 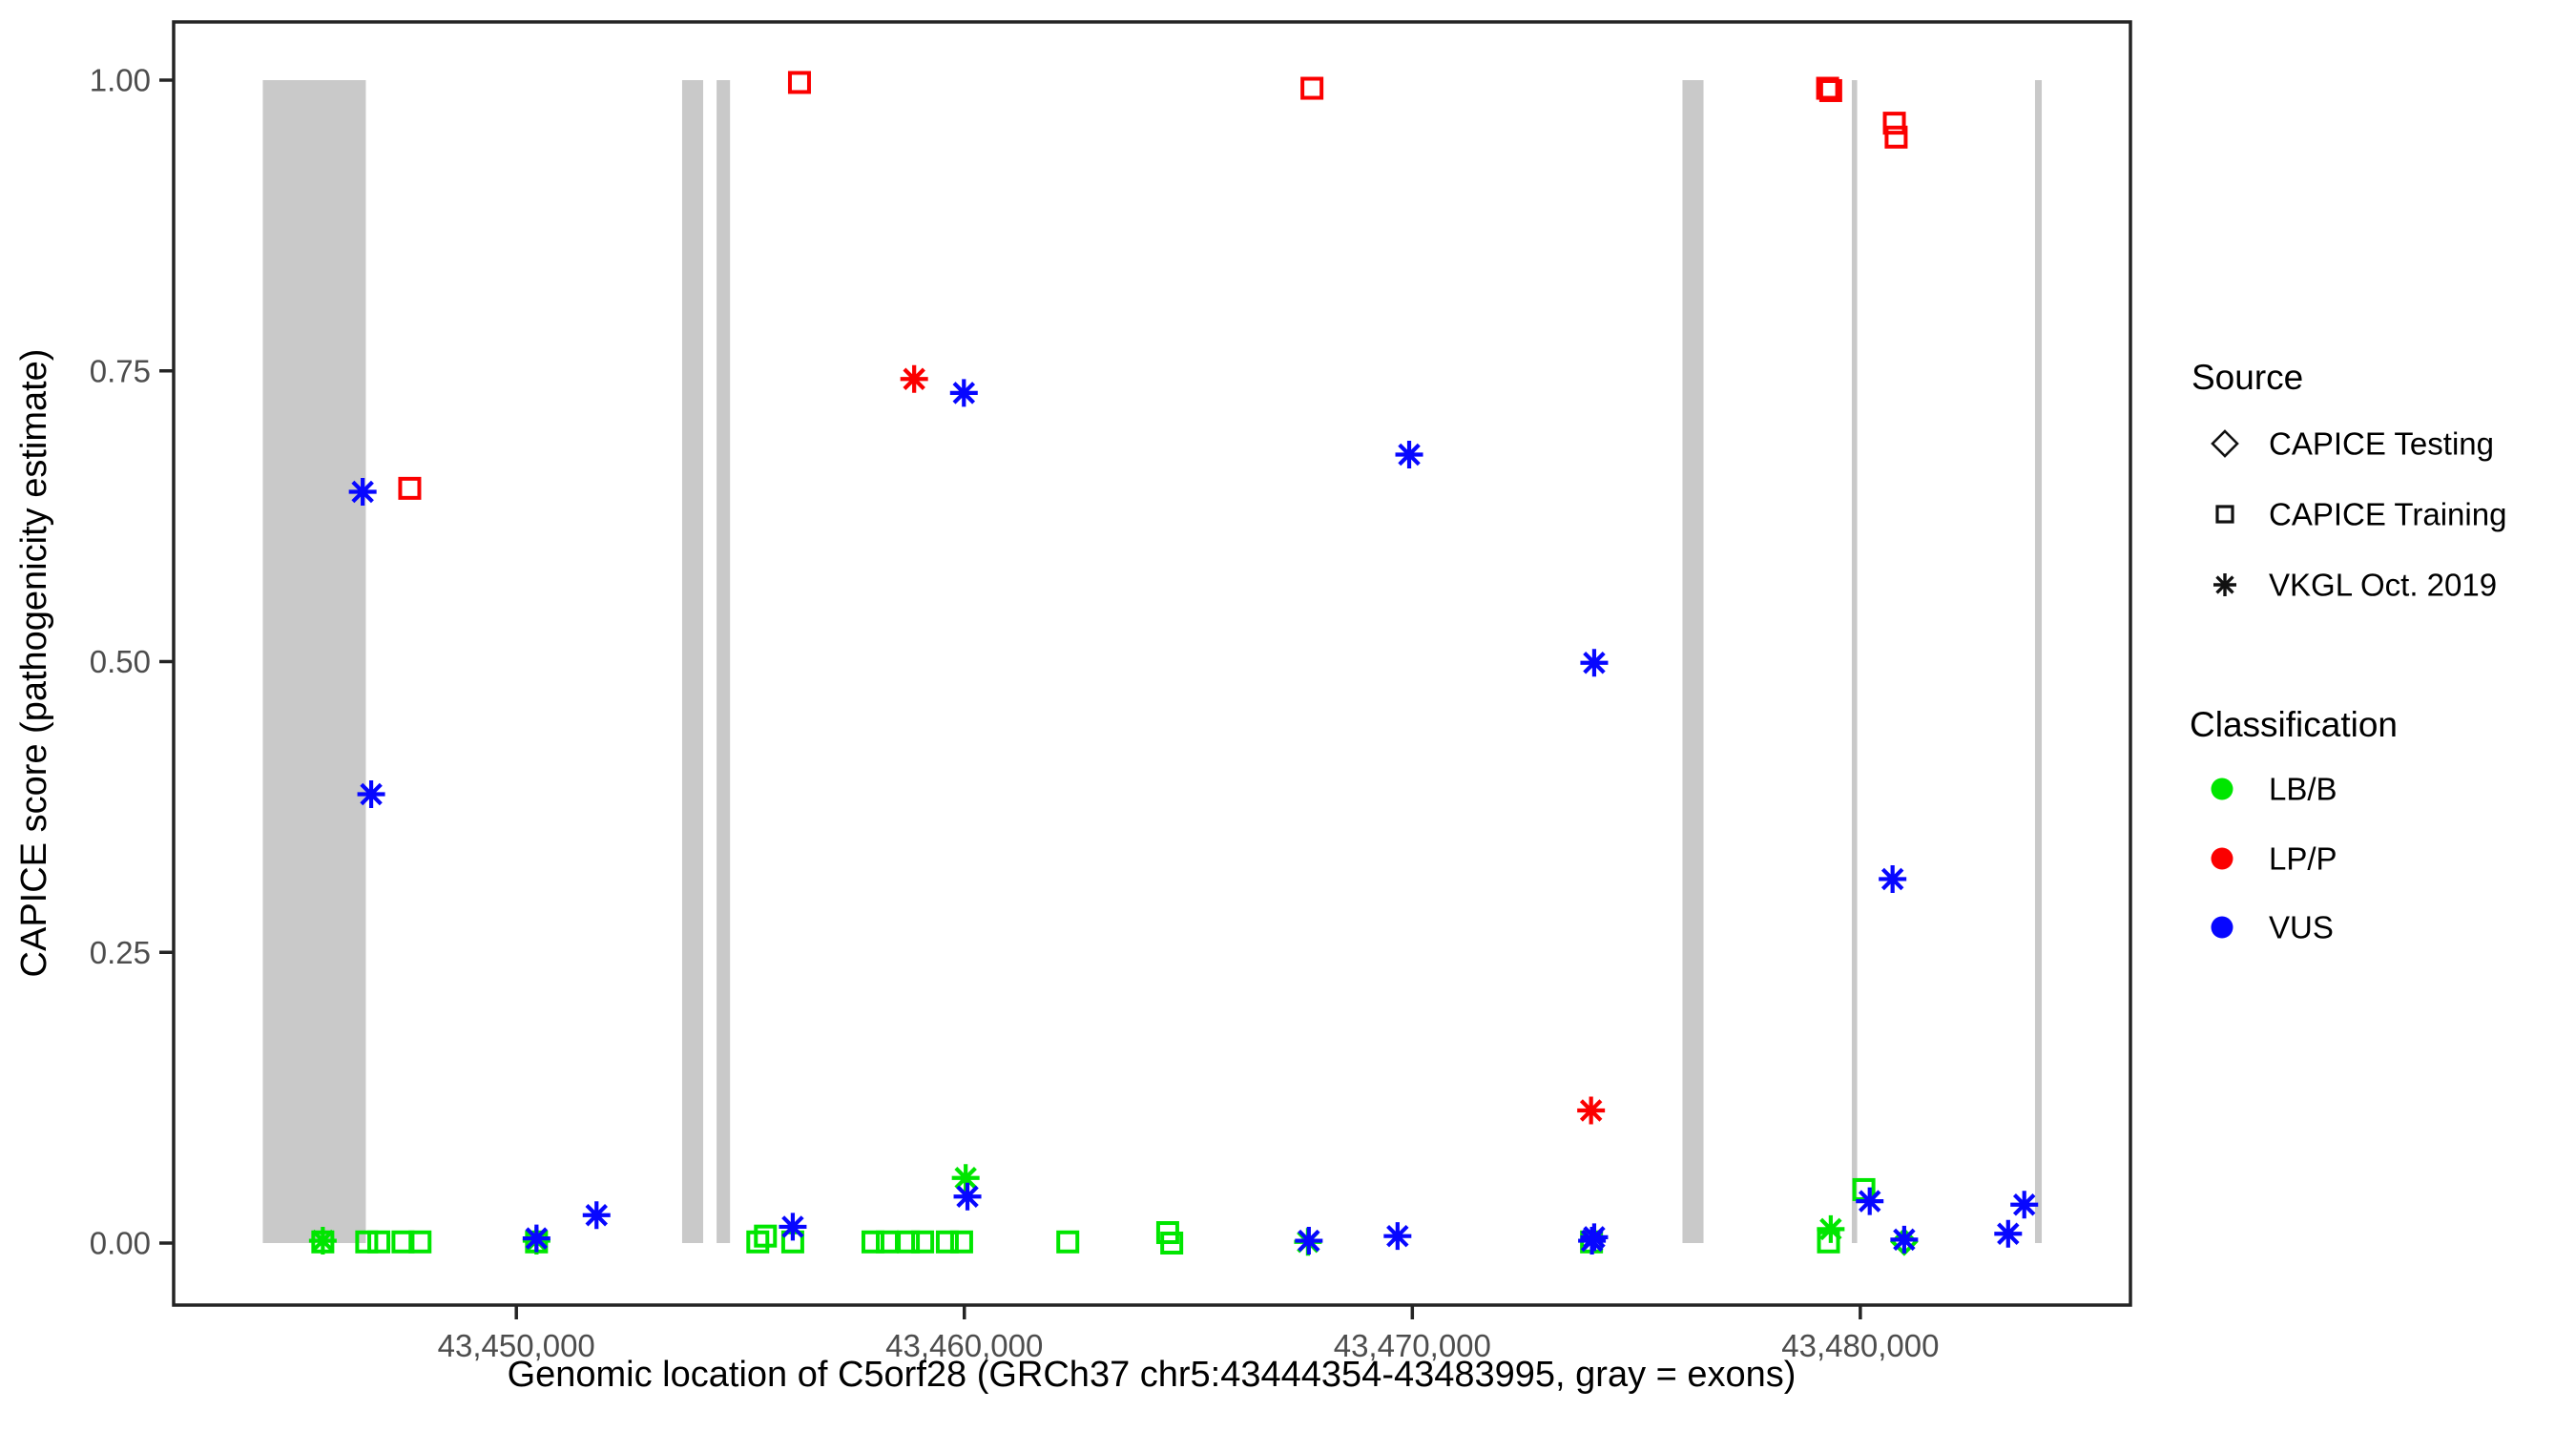 What do you see at coordinates (2381, 444) in the screenshot?
I see `legend-source-item-label: CAPICE Testing` at bounding box center [2381, 444].